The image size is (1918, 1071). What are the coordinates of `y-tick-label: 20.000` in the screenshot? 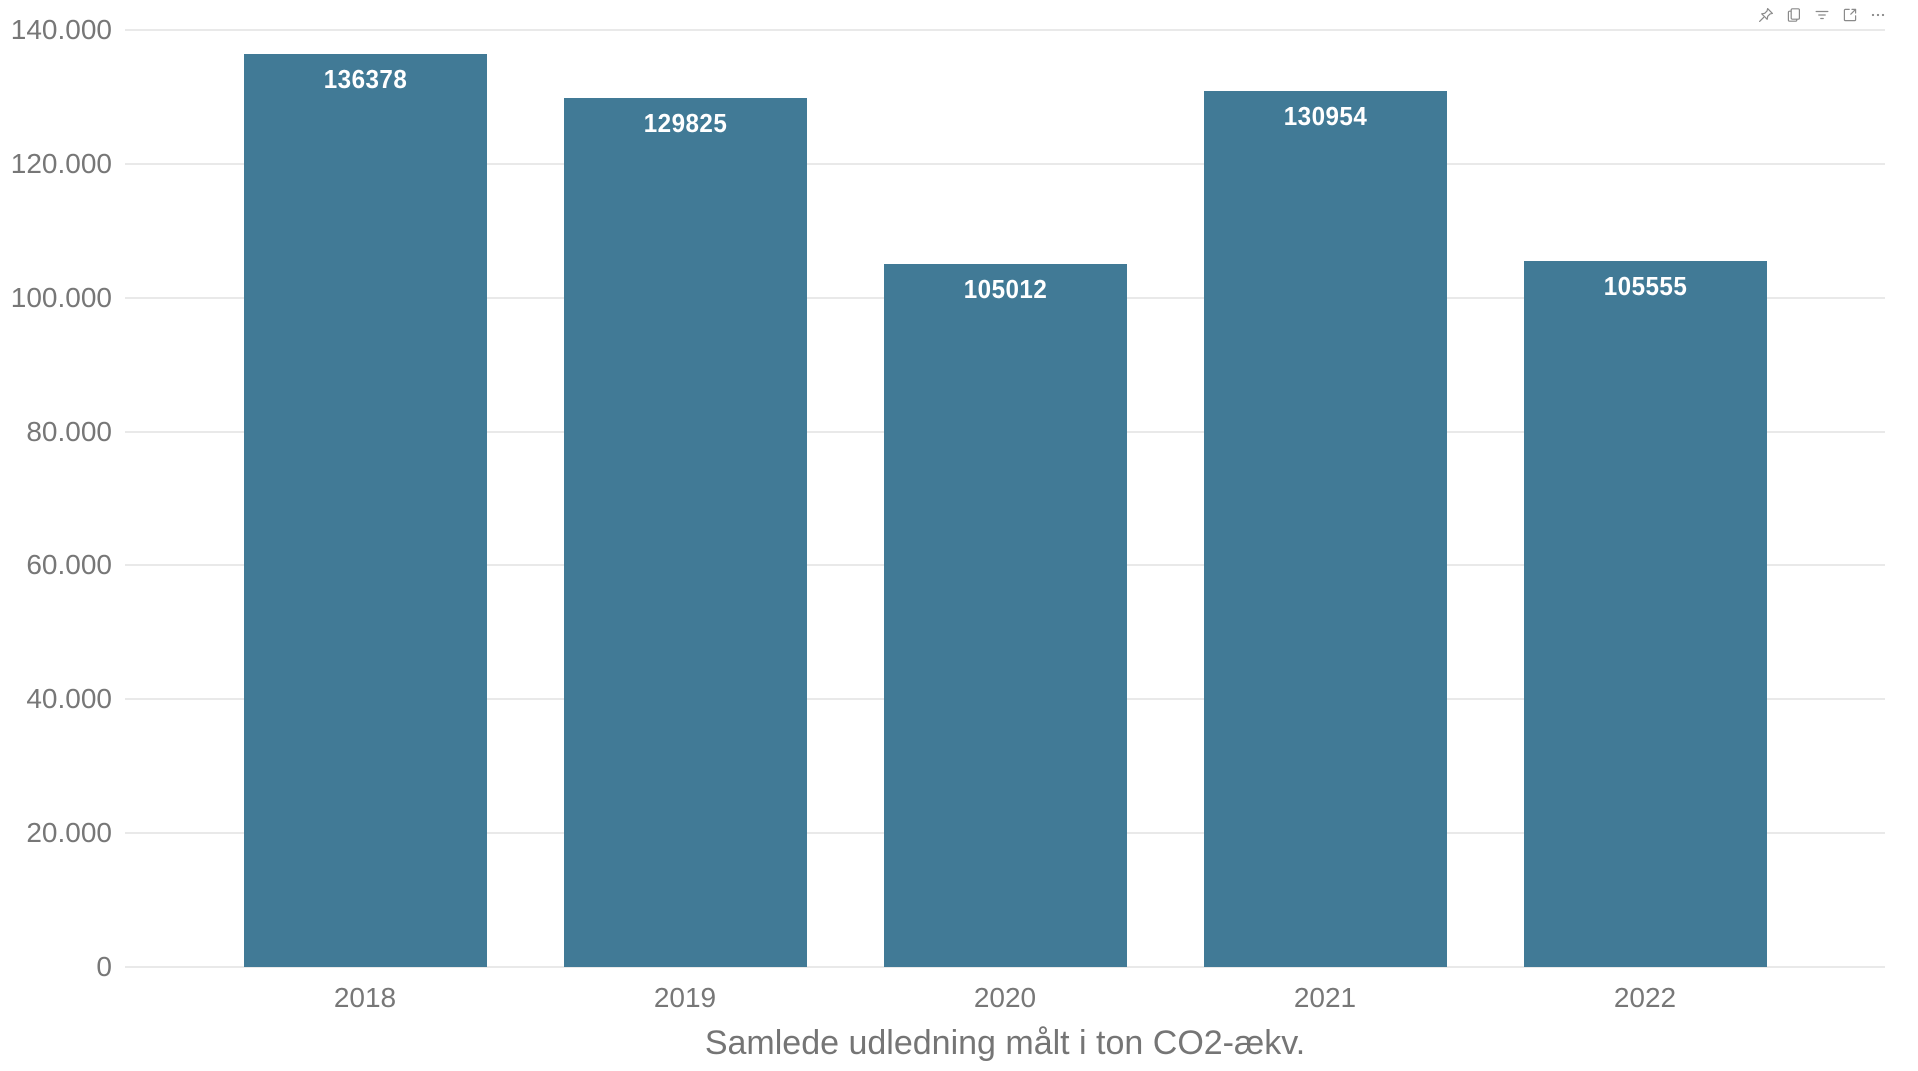 It's located at (69, 833).